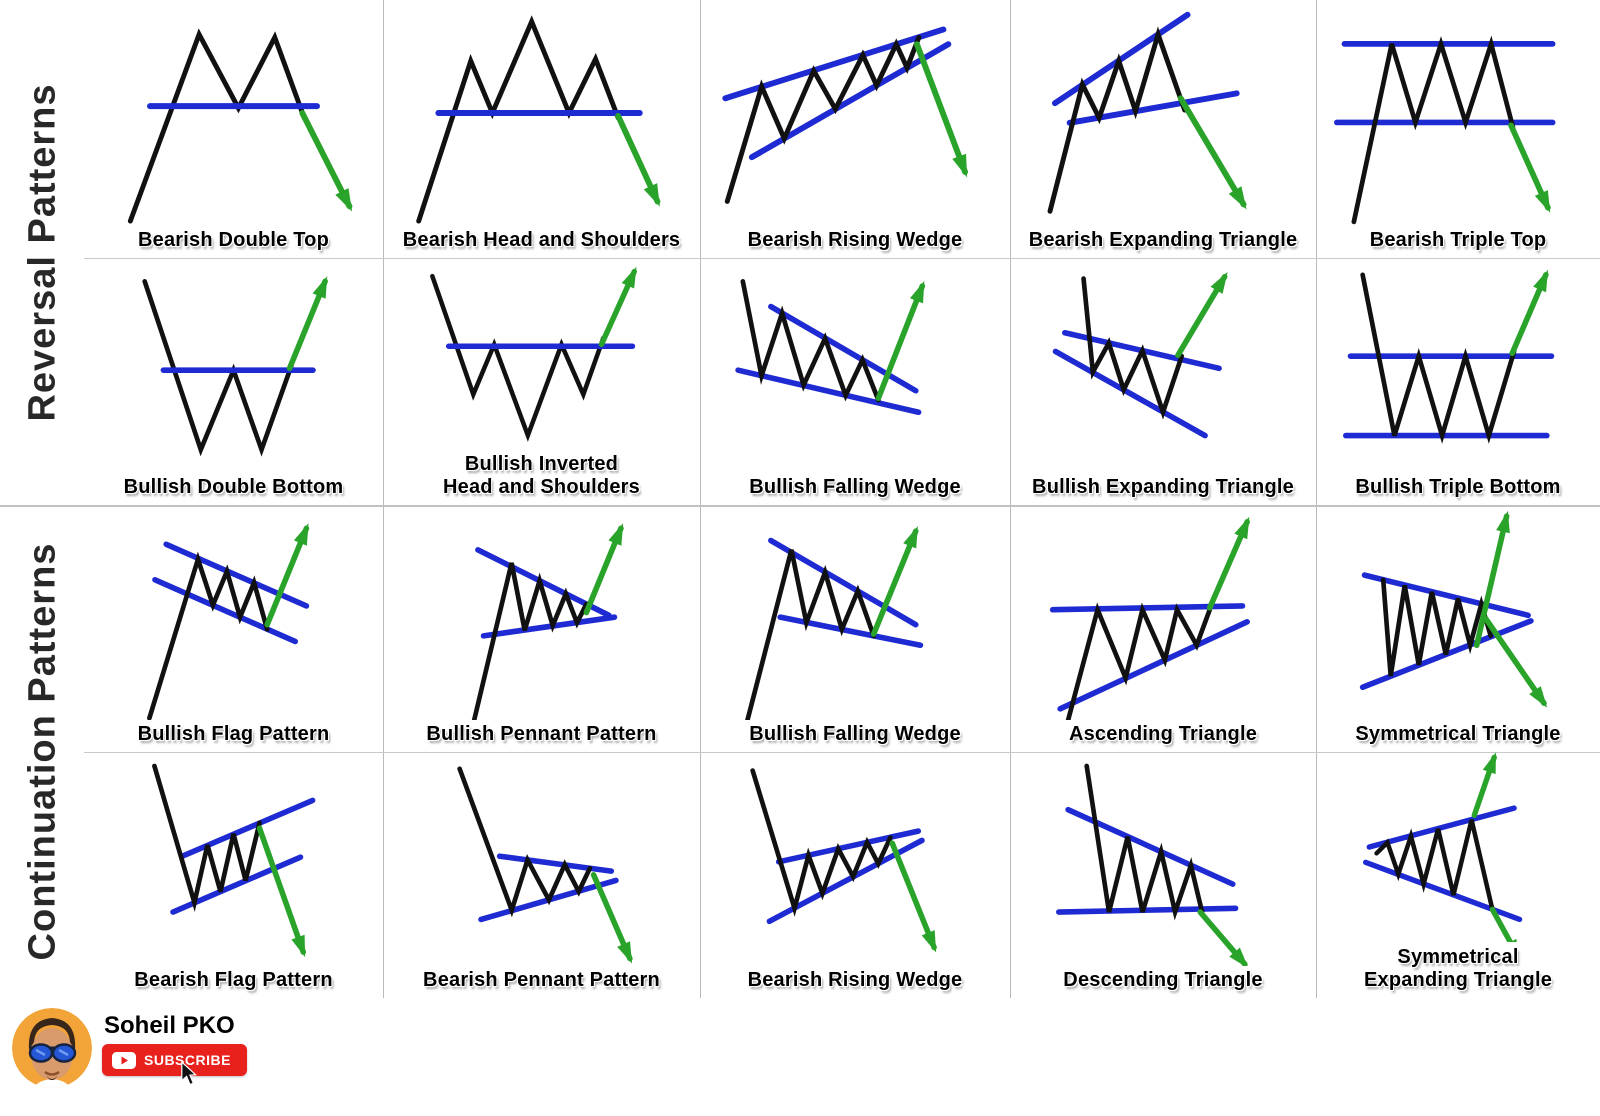 This screenshot has height=1116, width=1600. Describe the element at coordinates (1140, 355) in the screenshot. I see `bullish-expanding-triangle-drawing` at that location.